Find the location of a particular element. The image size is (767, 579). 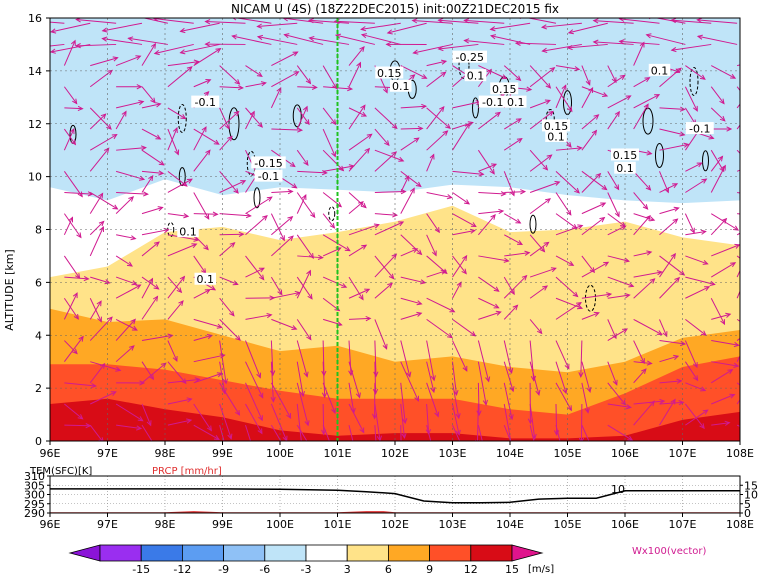

x-tick-label: 108E is located at coordinates (740, 453).